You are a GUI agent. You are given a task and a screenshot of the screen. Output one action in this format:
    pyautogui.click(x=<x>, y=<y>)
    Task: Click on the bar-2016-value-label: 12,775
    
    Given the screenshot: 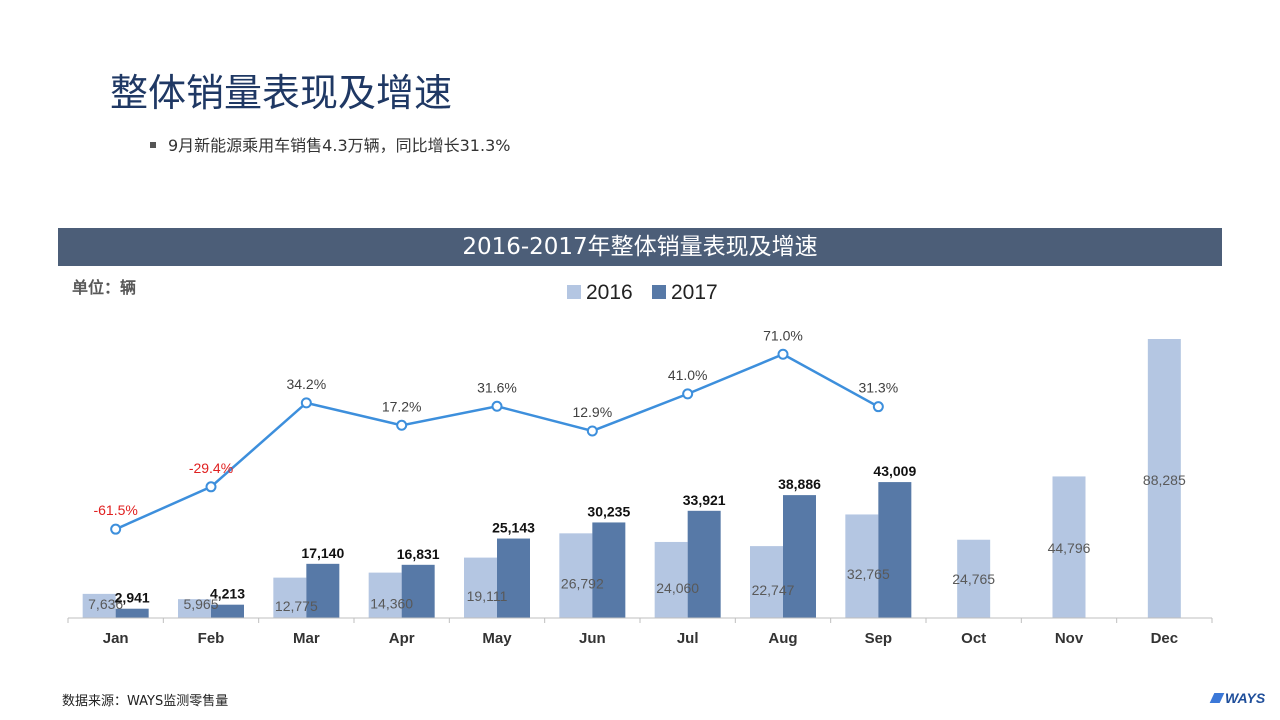 What is the action you would take?
    pyautogui.click(x=296, y=606)
    